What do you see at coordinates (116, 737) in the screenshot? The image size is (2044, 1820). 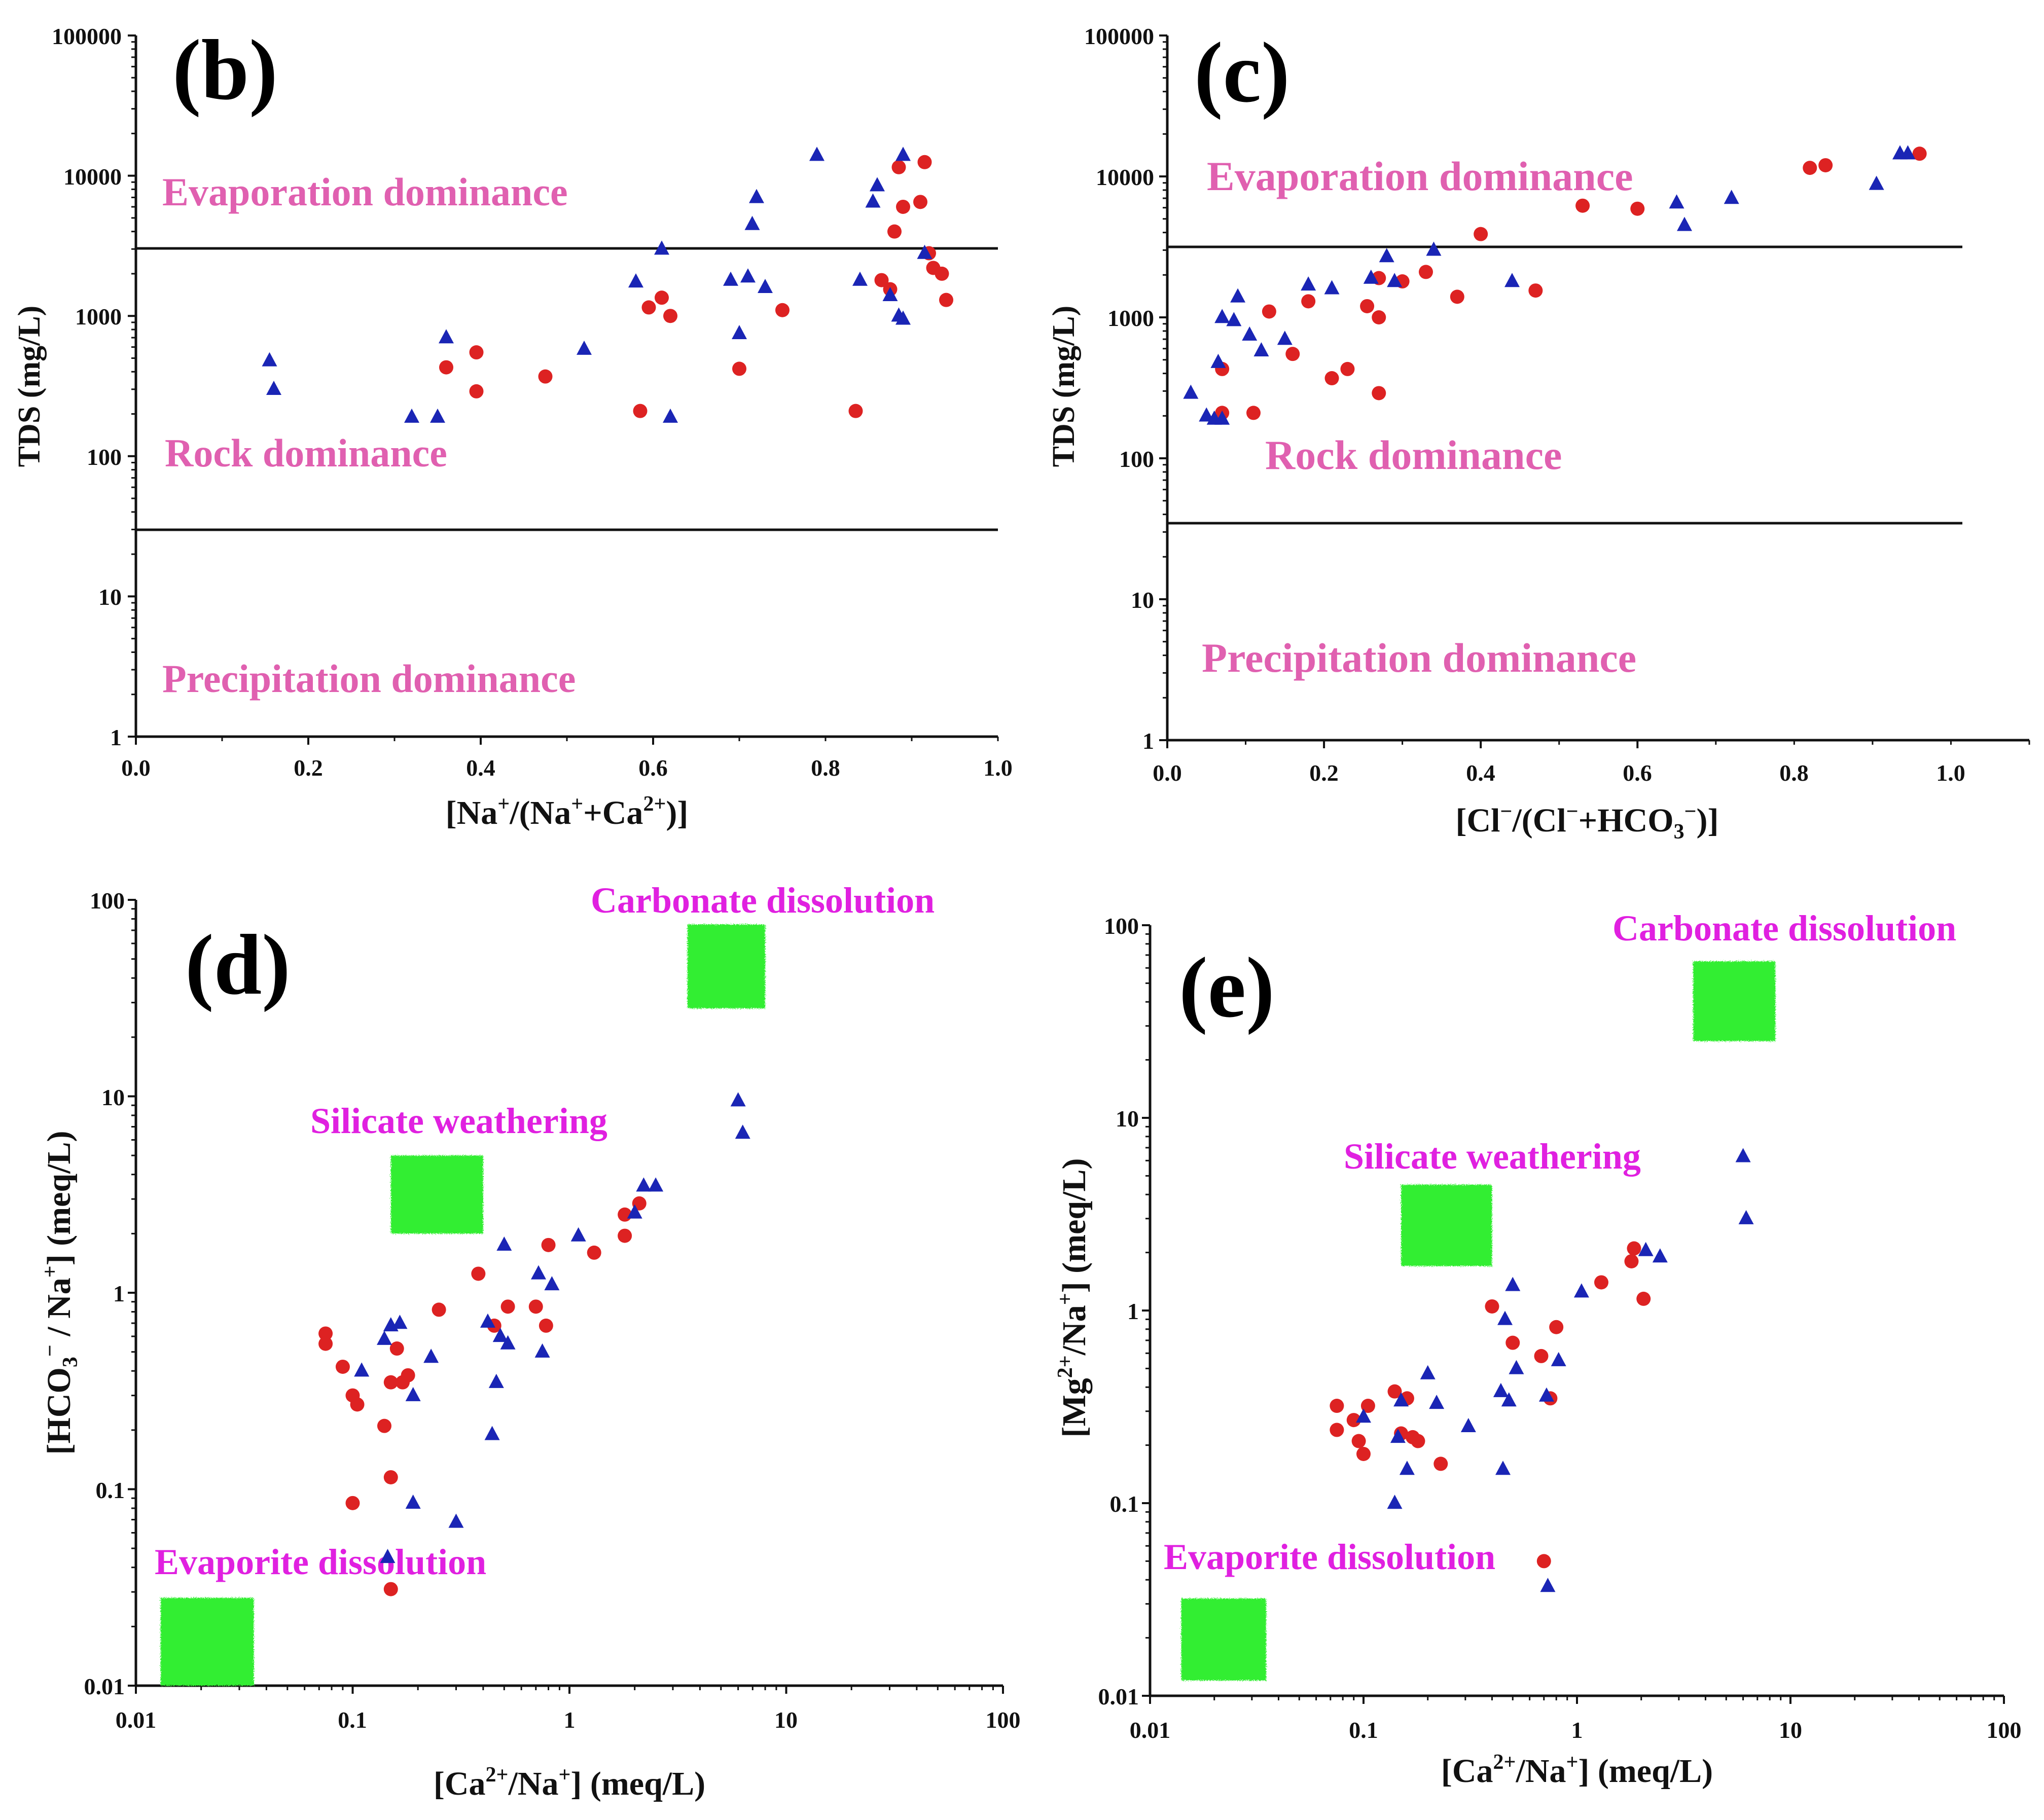 I see `panel-b-ytick-label: 1` at bounding box center [116, 737].